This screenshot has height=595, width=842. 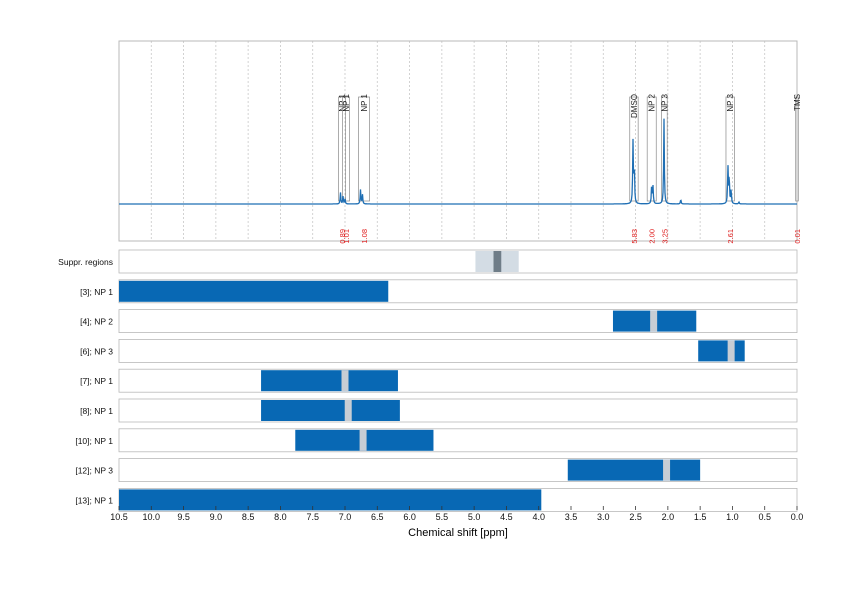 What do you see at coordinates (409, 517) in the screenshot?
I see `x-tick-label: 6.0` at bounding box center [409, 517].